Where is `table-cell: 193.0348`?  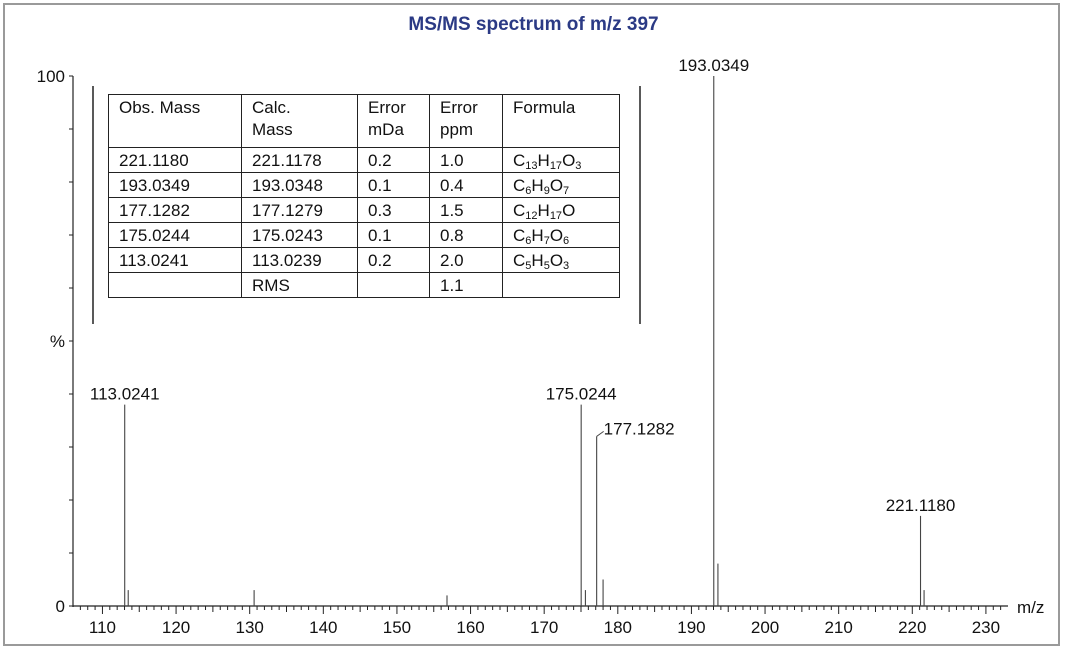 table-cell: 193.0348 is located at coordinates (299, 185).